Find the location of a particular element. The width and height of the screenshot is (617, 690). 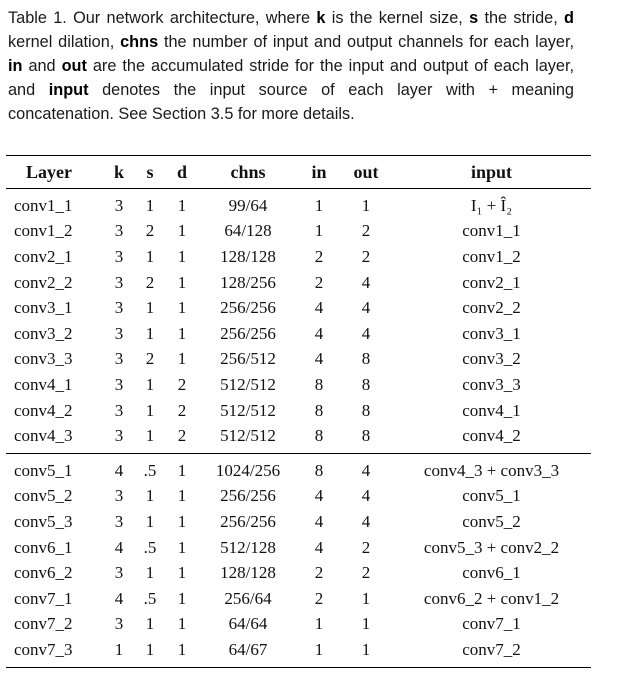

caption-term: input is located at coordinates (68, 90).